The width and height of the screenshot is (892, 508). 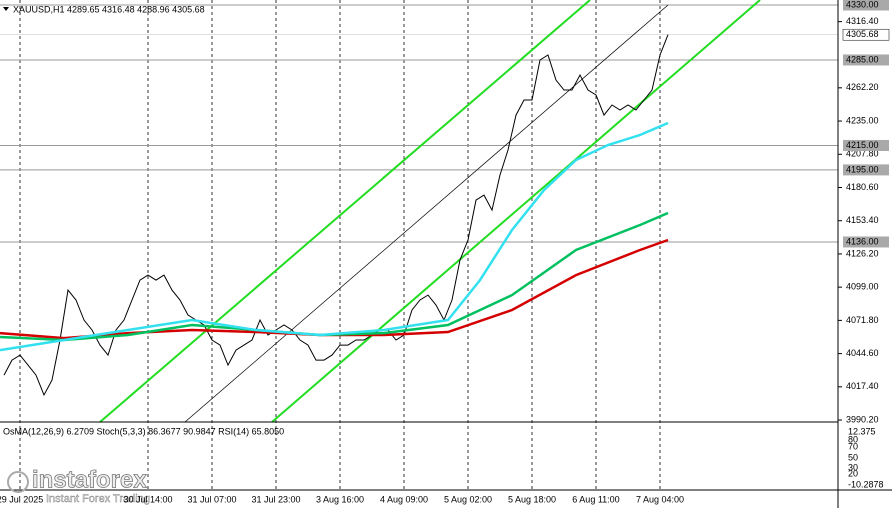 What do you see at coordinates (853, 439) in the screenshot?
I see `oscillator-axis-label: 80` at bounding box center [853, 439].